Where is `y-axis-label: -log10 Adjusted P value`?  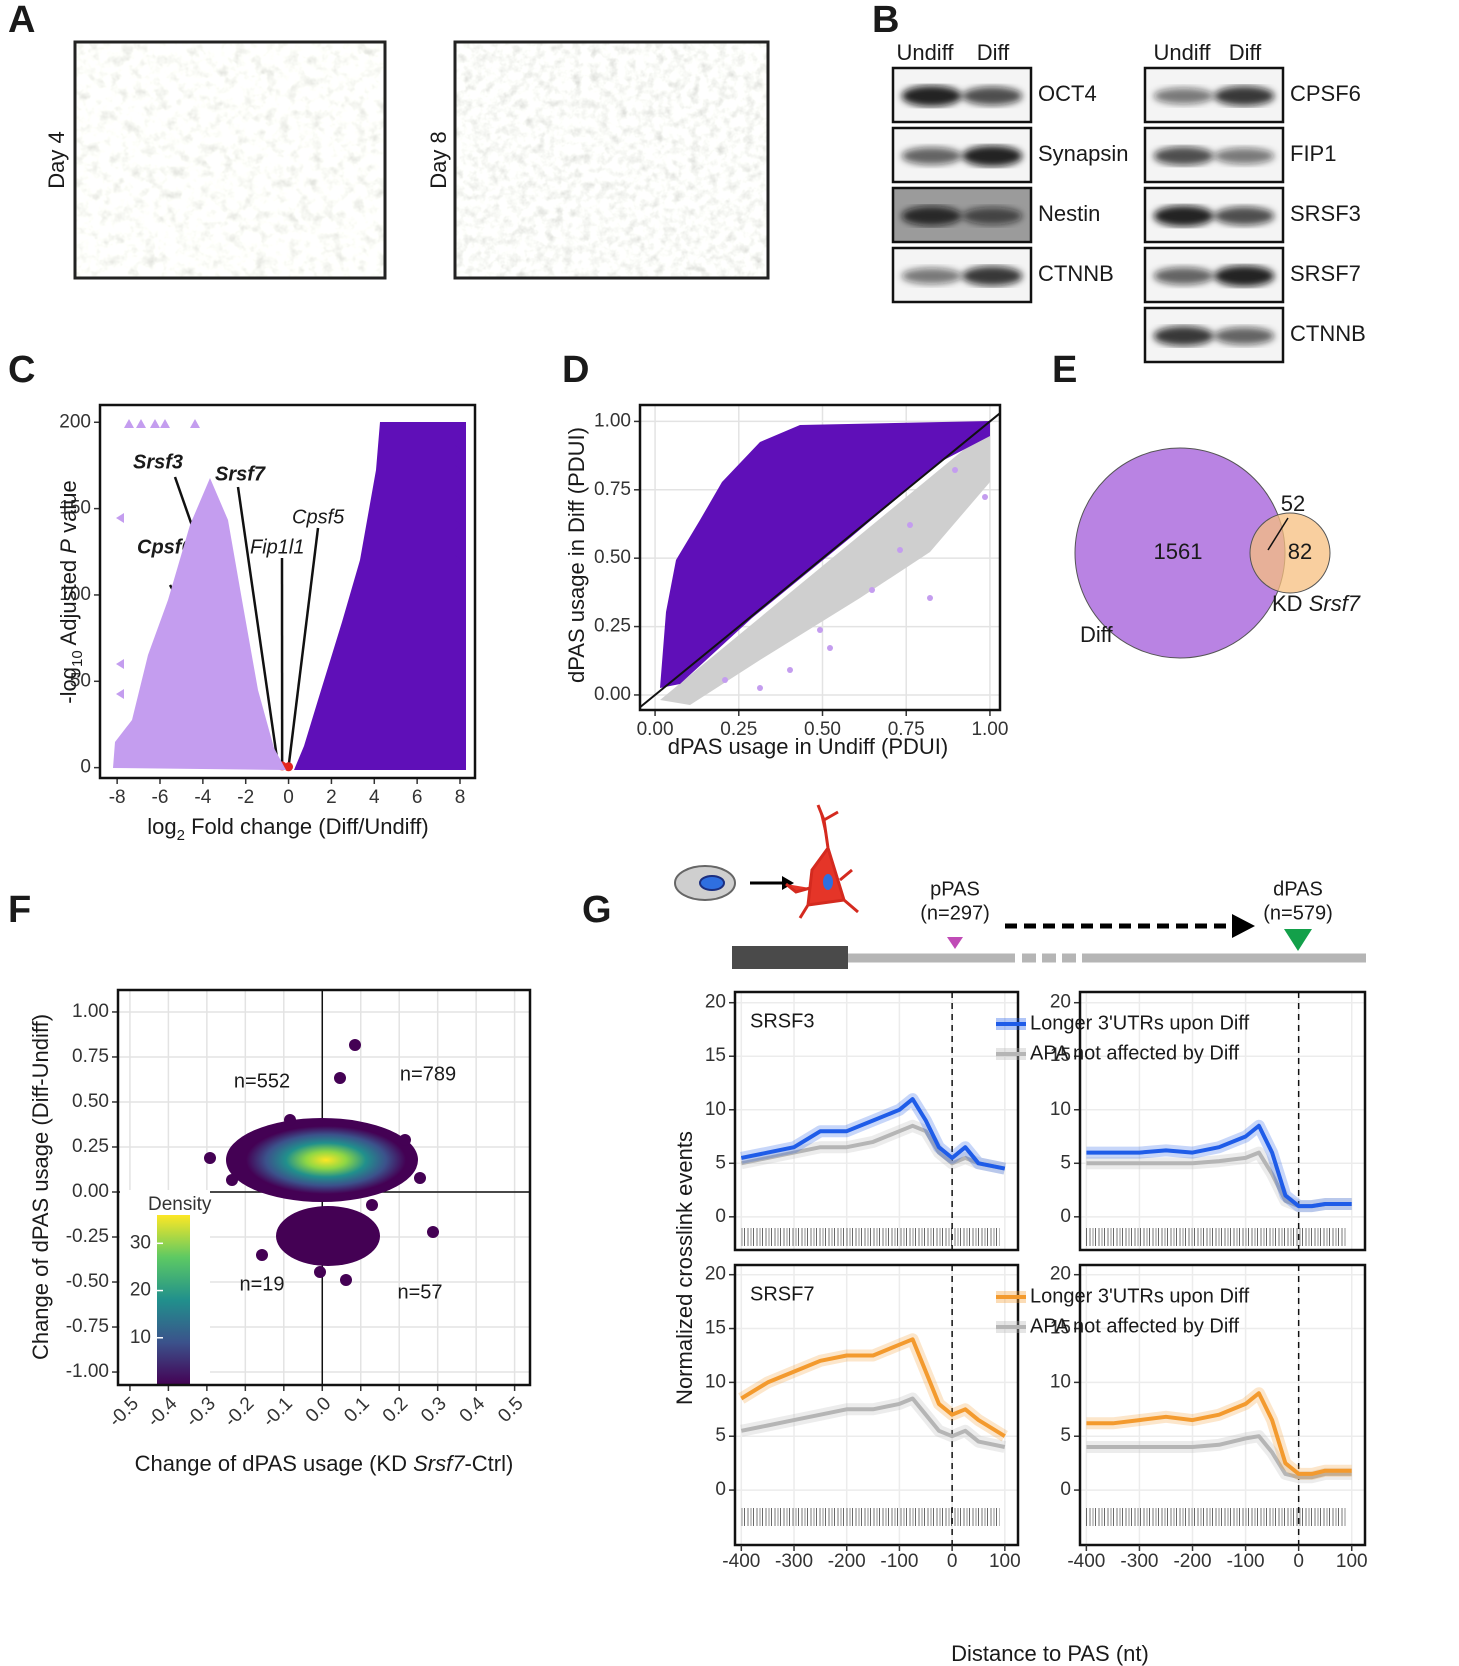
y-axis-label: -log10 Adjusted P value is located at coordinates (71, 591).